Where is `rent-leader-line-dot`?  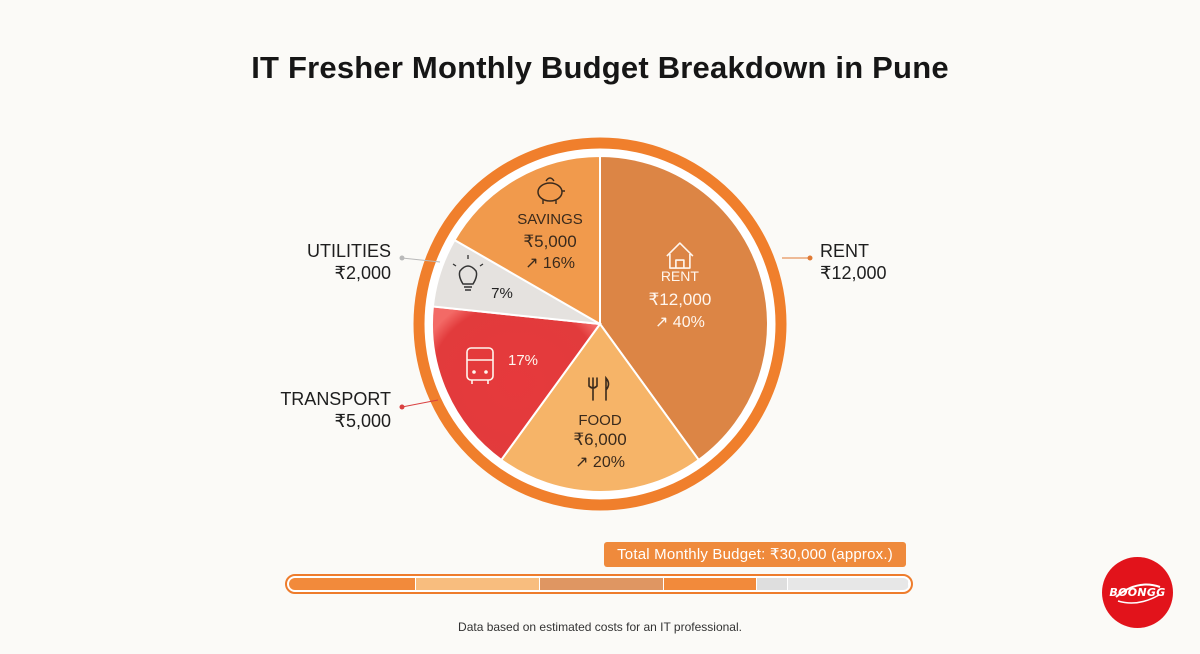 rent-leader-line-dot is located at coordinates (810, 258).